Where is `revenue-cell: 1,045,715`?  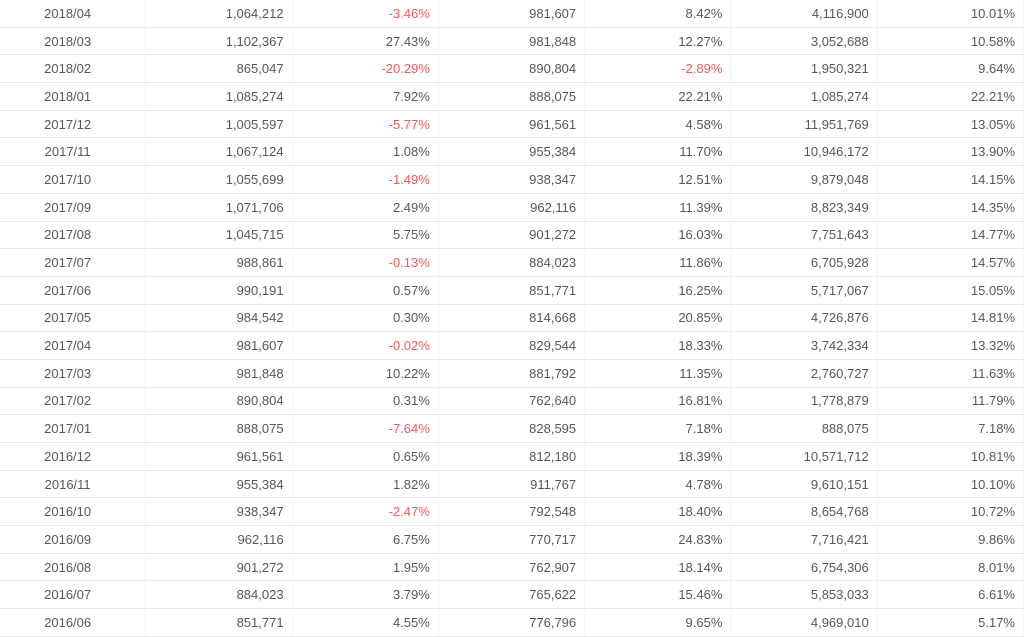
revenue-cell: 1,045,715 is located at coordinates (219, 235).